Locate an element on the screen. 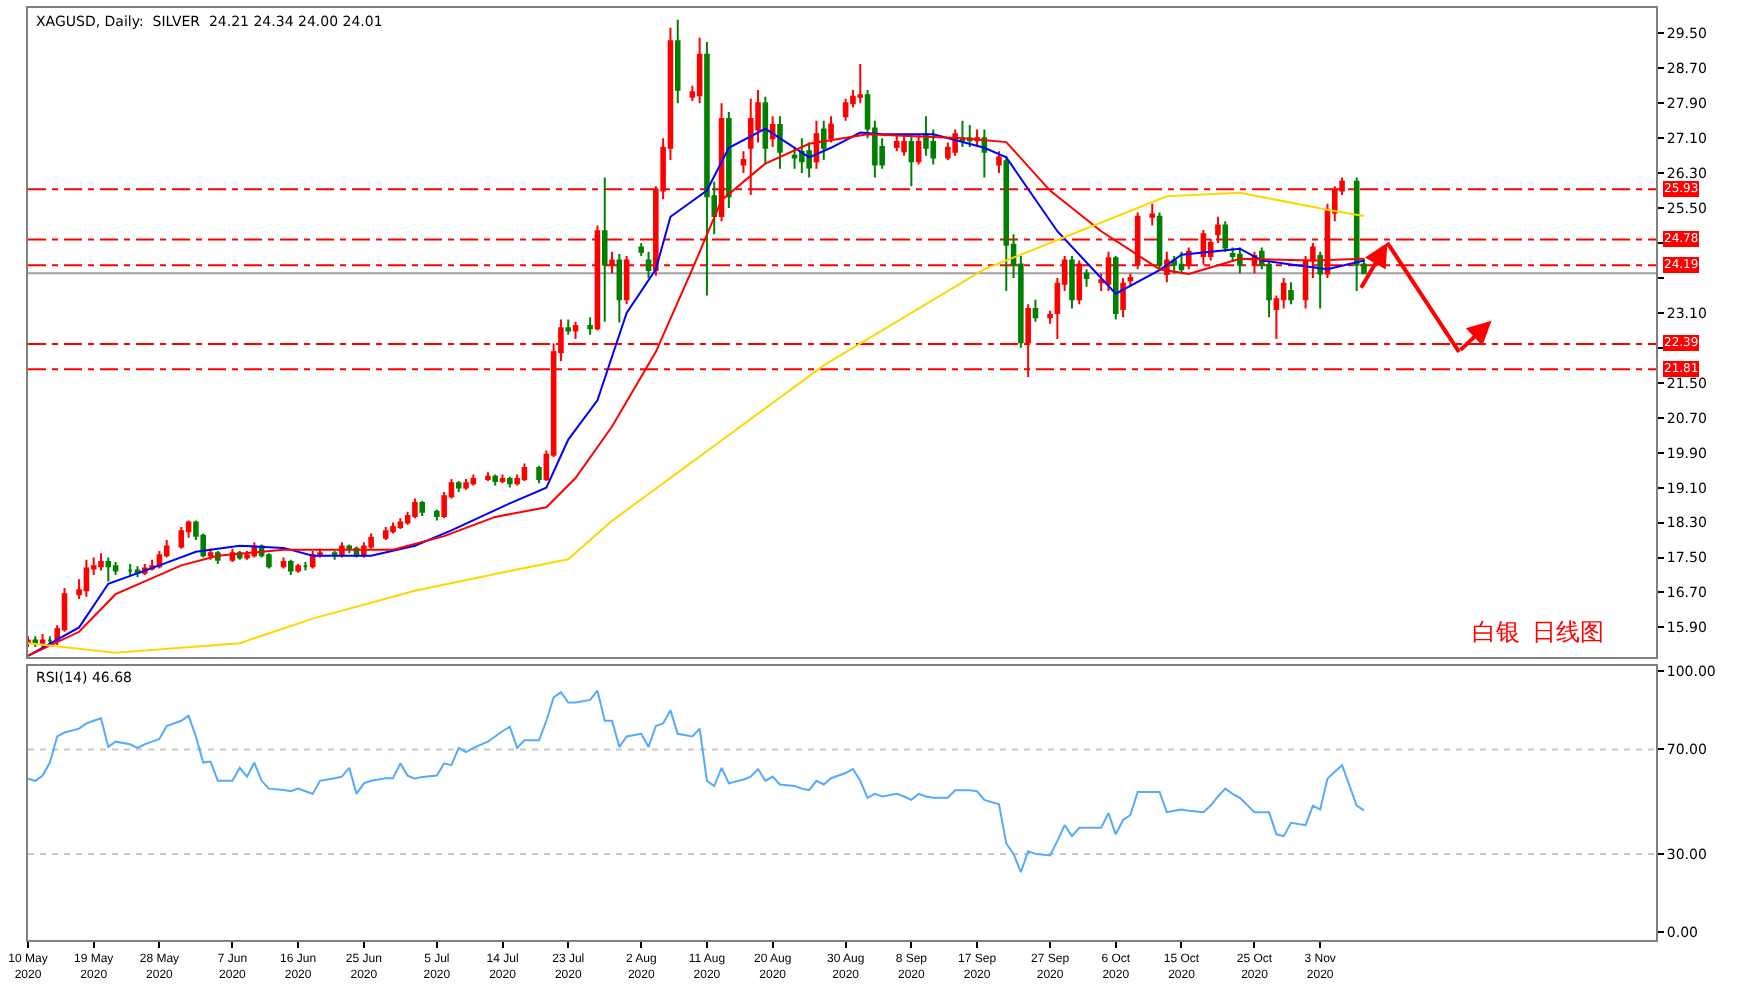 The image size is (1740, 988). annotation: 白银 日线图 is located at coordinates (1538, 632).